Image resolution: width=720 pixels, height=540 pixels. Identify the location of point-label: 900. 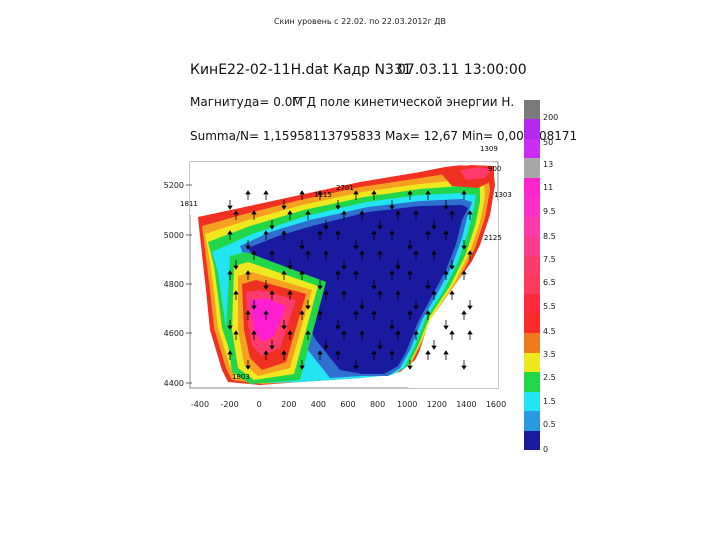
(494, 169).